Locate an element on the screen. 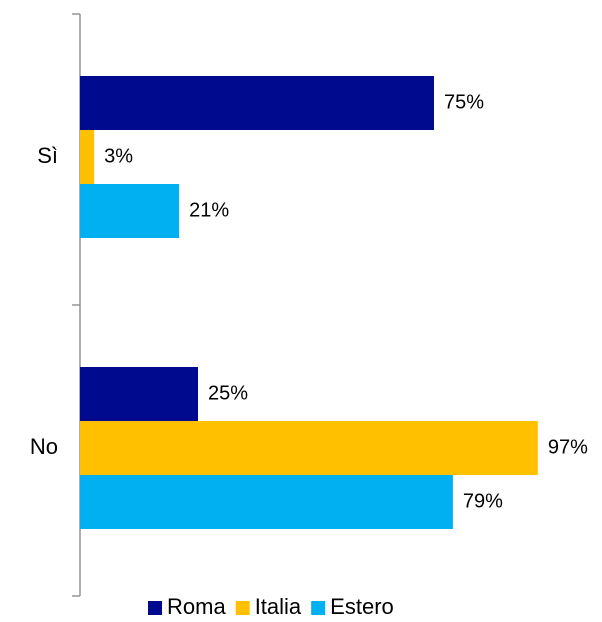 Image resolution: width=602 pixels, height=622 pixels. data-label: 3% is located at coordinates (118, 156).